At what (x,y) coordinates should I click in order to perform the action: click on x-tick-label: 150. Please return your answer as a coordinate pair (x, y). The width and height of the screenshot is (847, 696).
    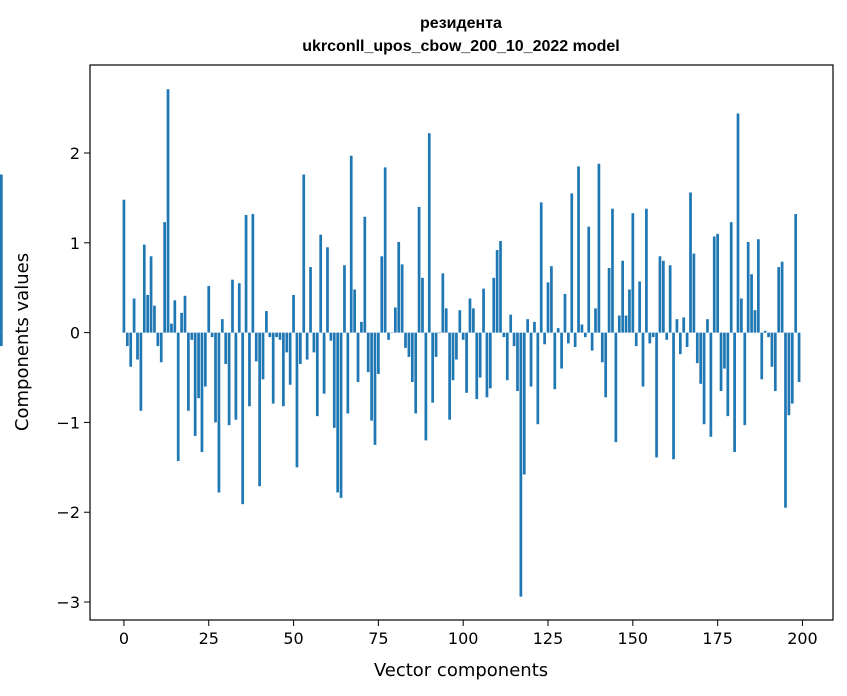
    Looking at the image, I should click on (633, 638).